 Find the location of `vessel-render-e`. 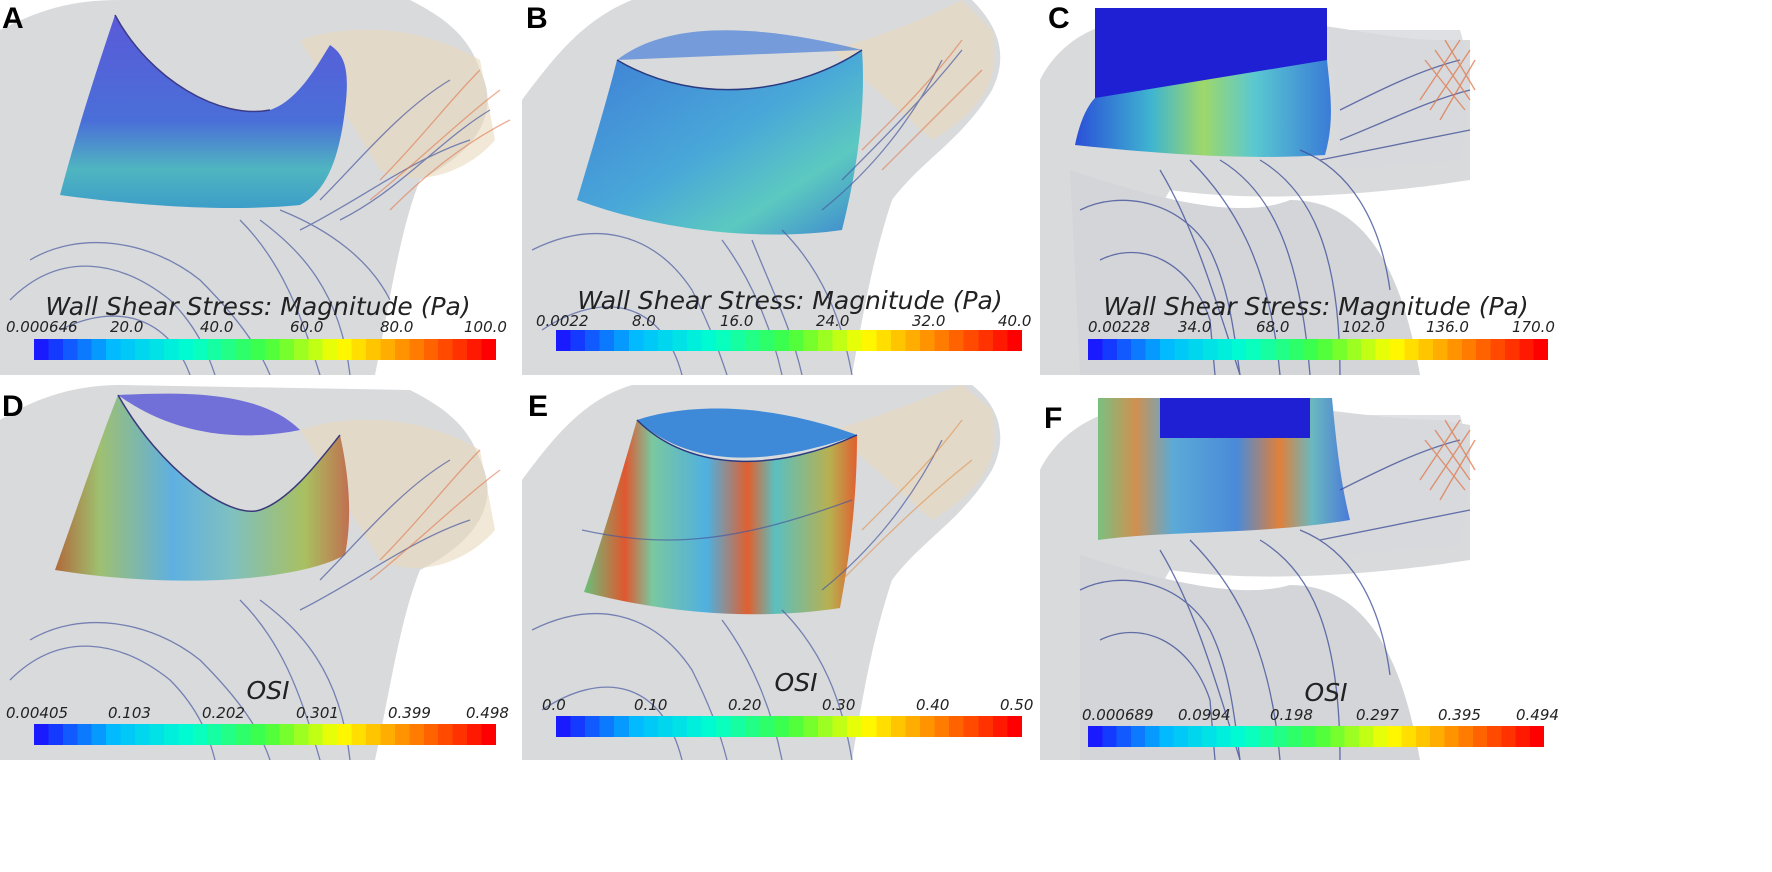

vessel-render-e is located at coordinates (781, 570).